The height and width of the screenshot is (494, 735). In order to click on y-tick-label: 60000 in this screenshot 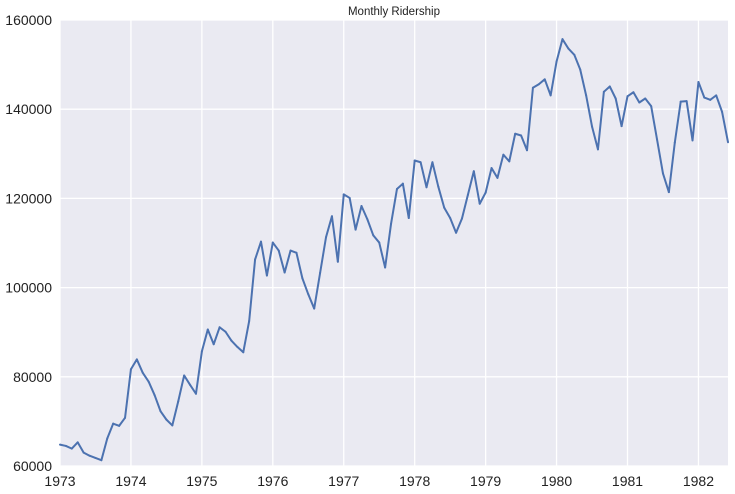, I will do `click(32, 466)`.